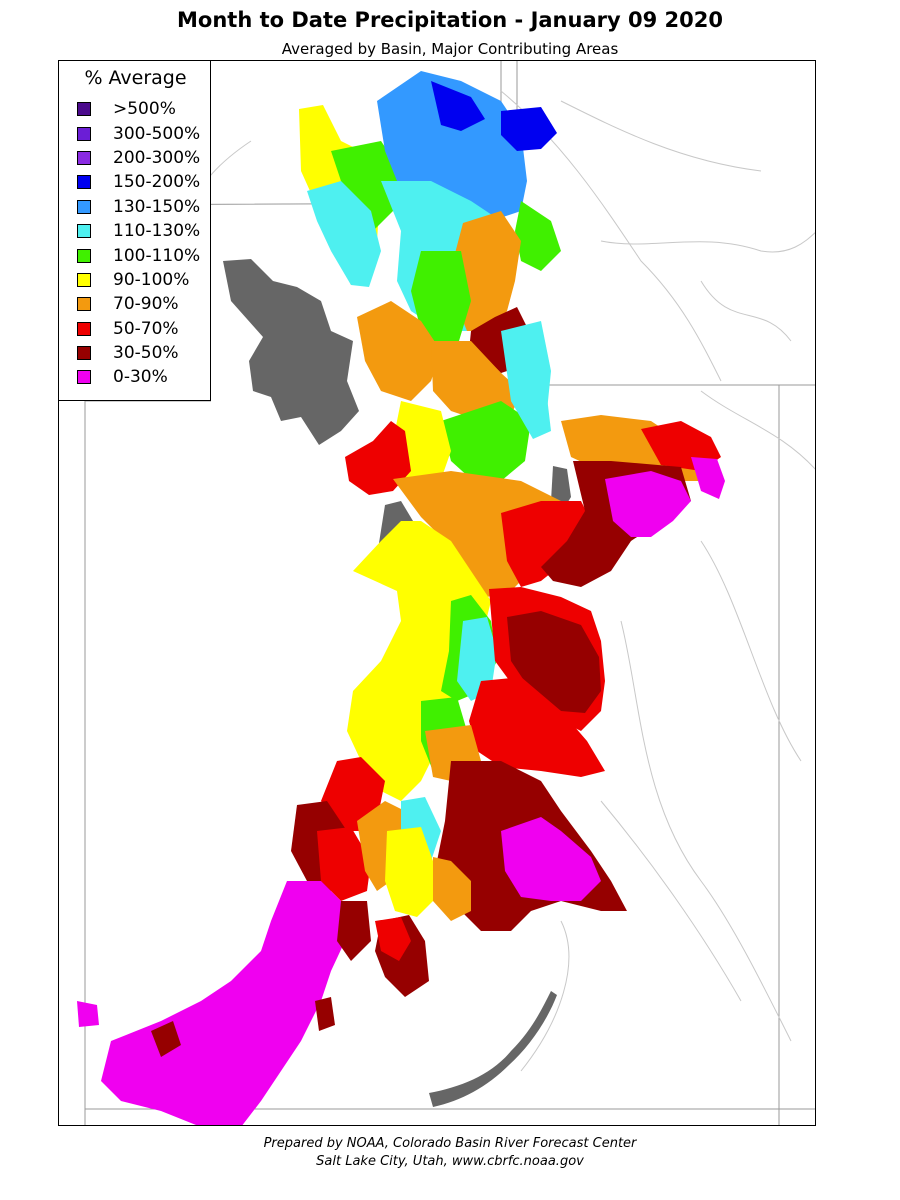  I want to click on legend-label: 50-70%, so click(146, 328).